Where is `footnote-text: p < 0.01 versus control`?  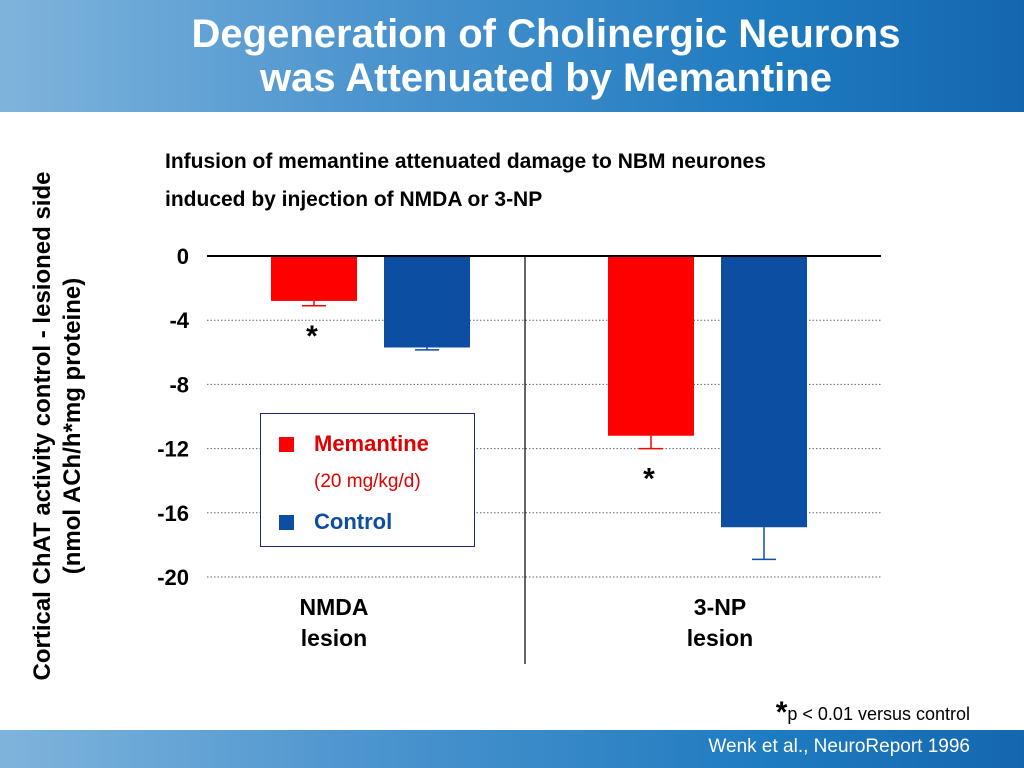
footnote-text: p < 0.01 versus control is located at coordinates (878, 714).